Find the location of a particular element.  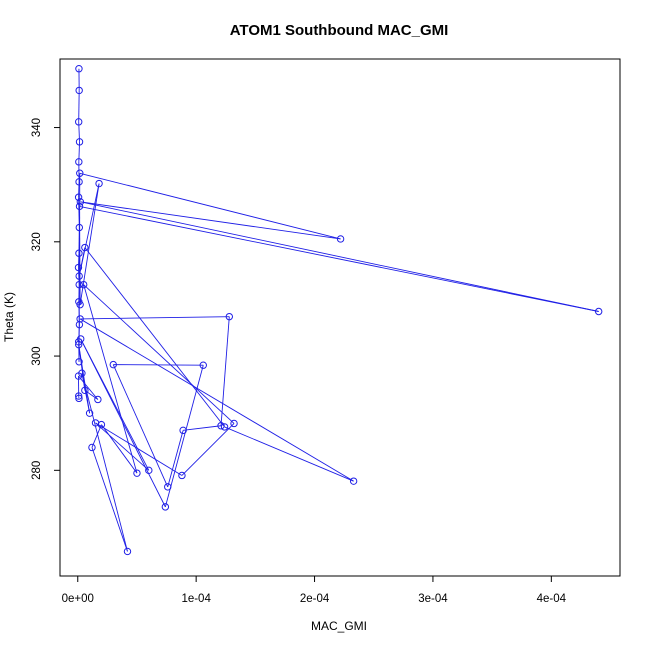

x-tick-label: 1e-04 is located at coordinates (196, 599).